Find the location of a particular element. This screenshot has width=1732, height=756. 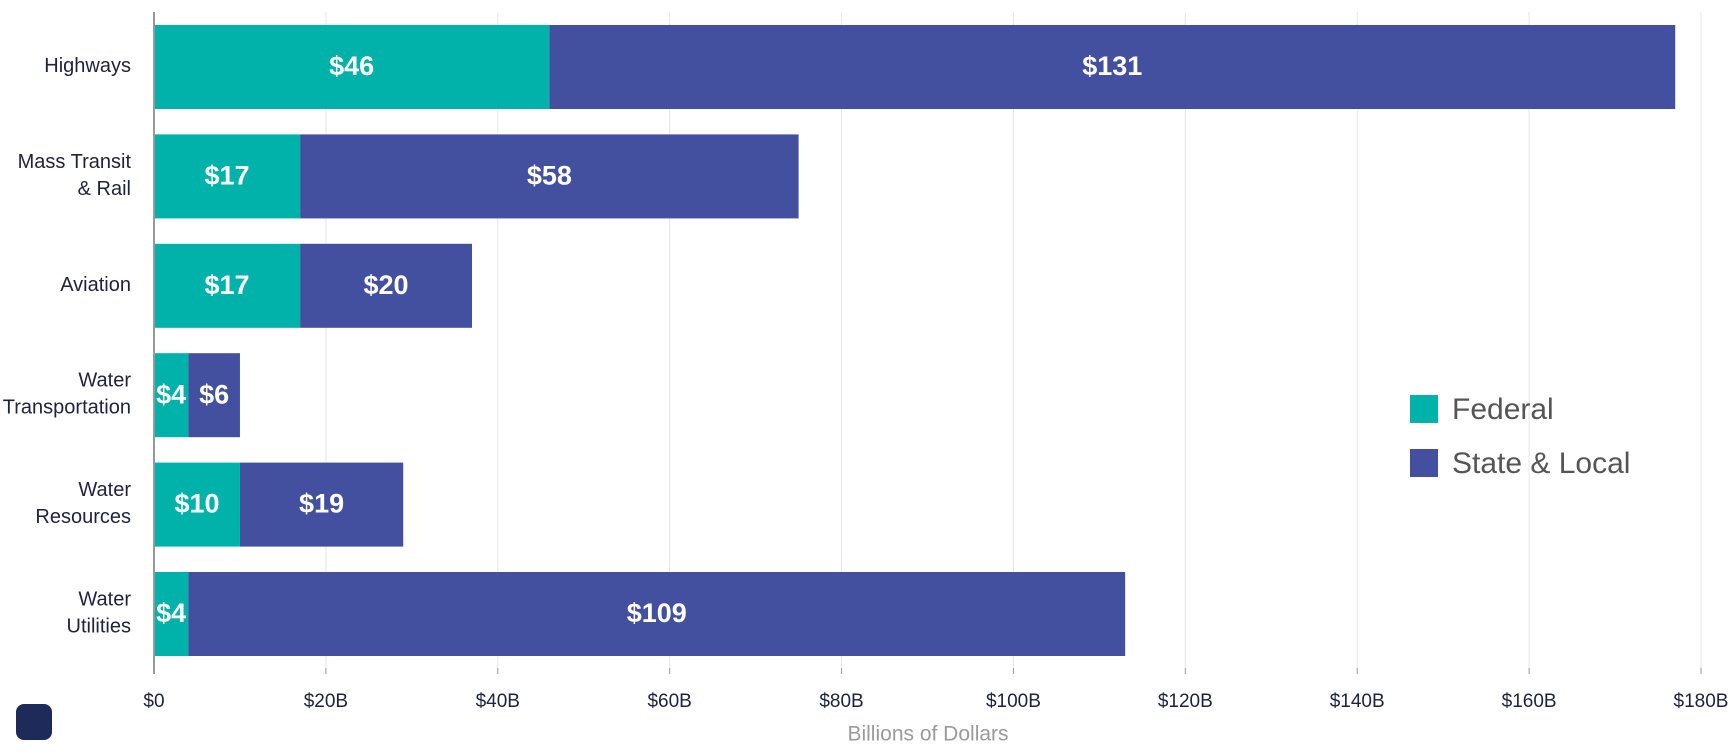

x-tick-label: $40B is located at coordinates (498, 701).